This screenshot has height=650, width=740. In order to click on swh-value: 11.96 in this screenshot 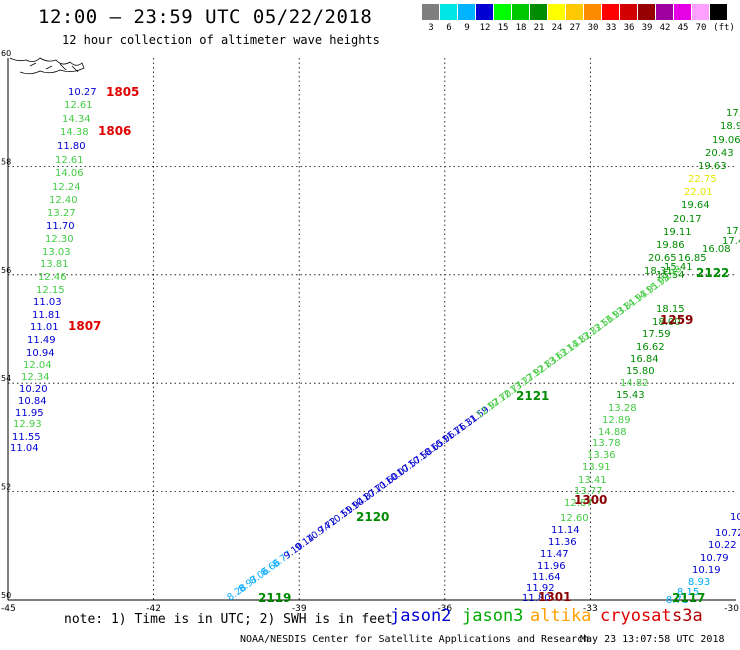, I will do `click(551, 566)`.